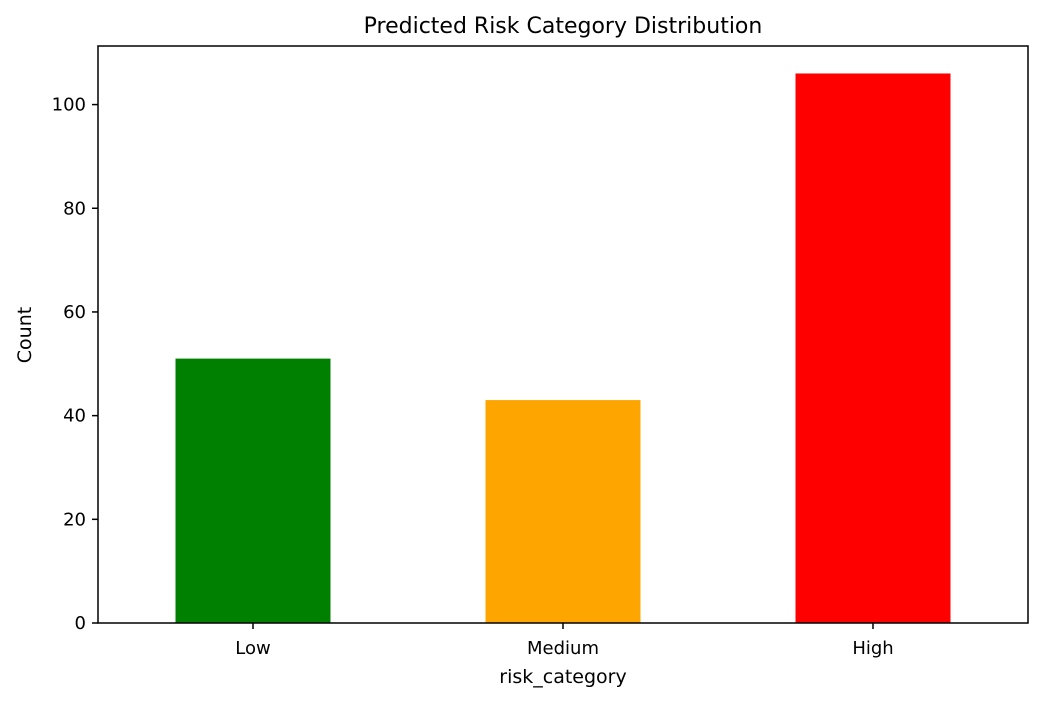 The height and width of the screenshot is (702, 1042). I want to click on x-axis-ticks: Low Medium High, so click(564, 641).